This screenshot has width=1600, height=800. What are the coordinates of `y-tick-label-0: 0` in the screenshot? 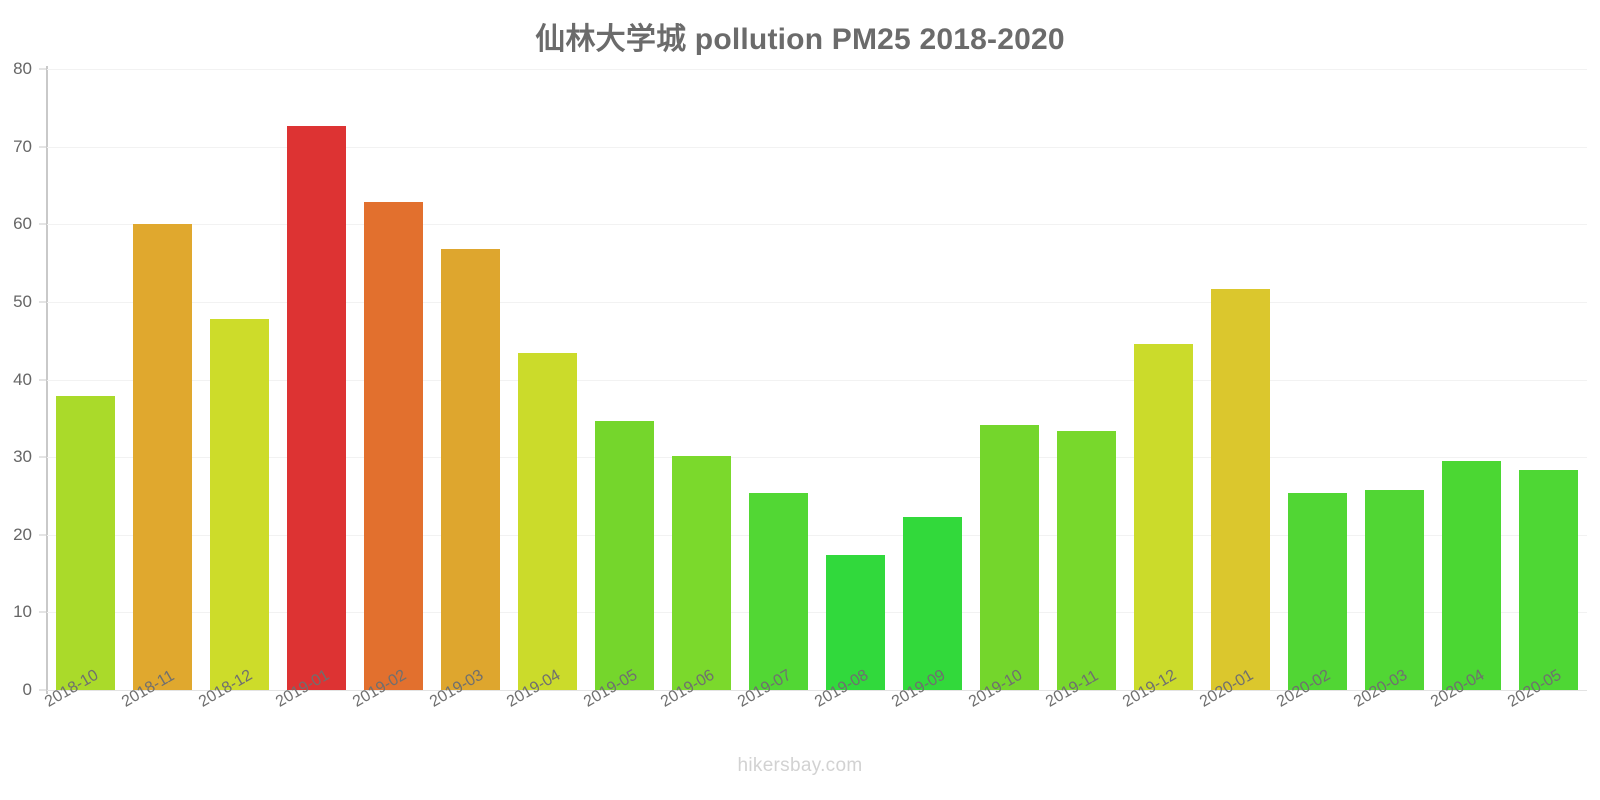 It's located at (27, 689).